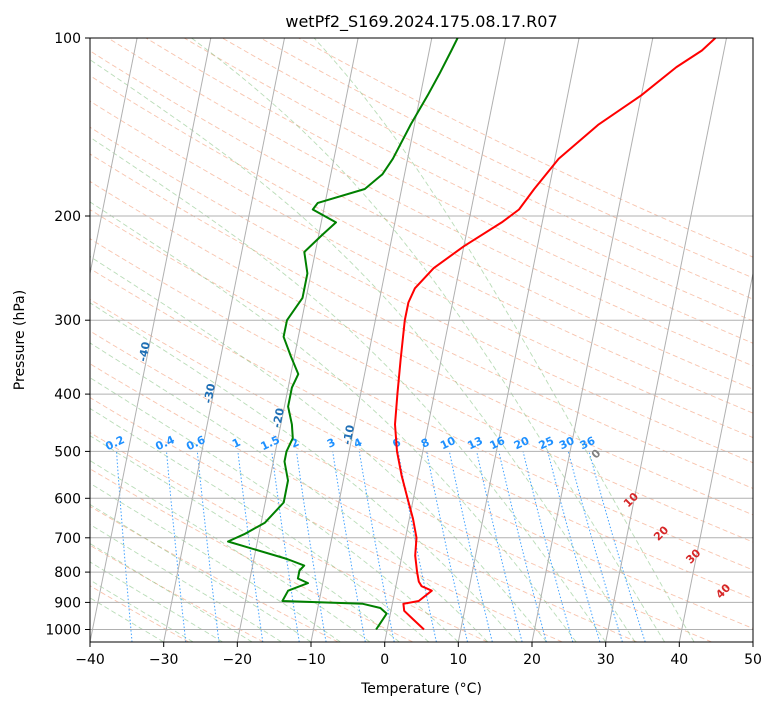  I want to click on y-axis-label: Pressure (hPa), so click(20, 340).